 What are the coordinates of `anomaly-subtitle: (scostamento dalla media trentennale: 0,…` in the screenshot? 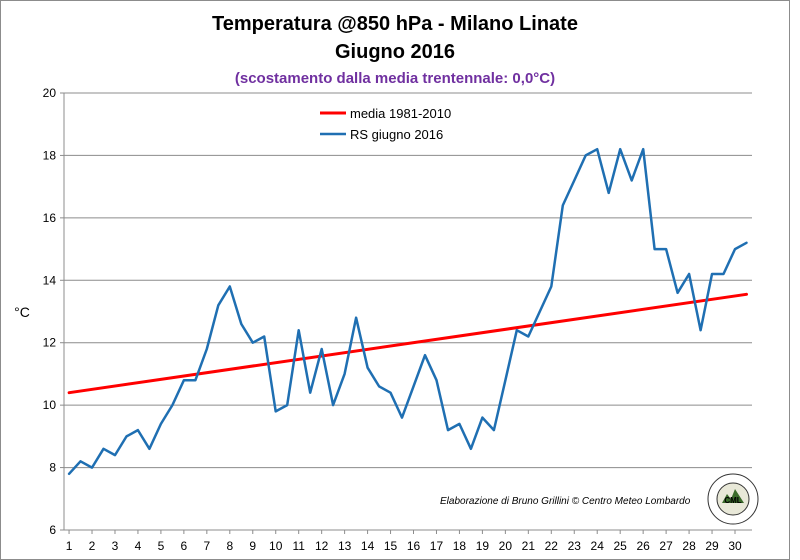 It's located at (395, 78).